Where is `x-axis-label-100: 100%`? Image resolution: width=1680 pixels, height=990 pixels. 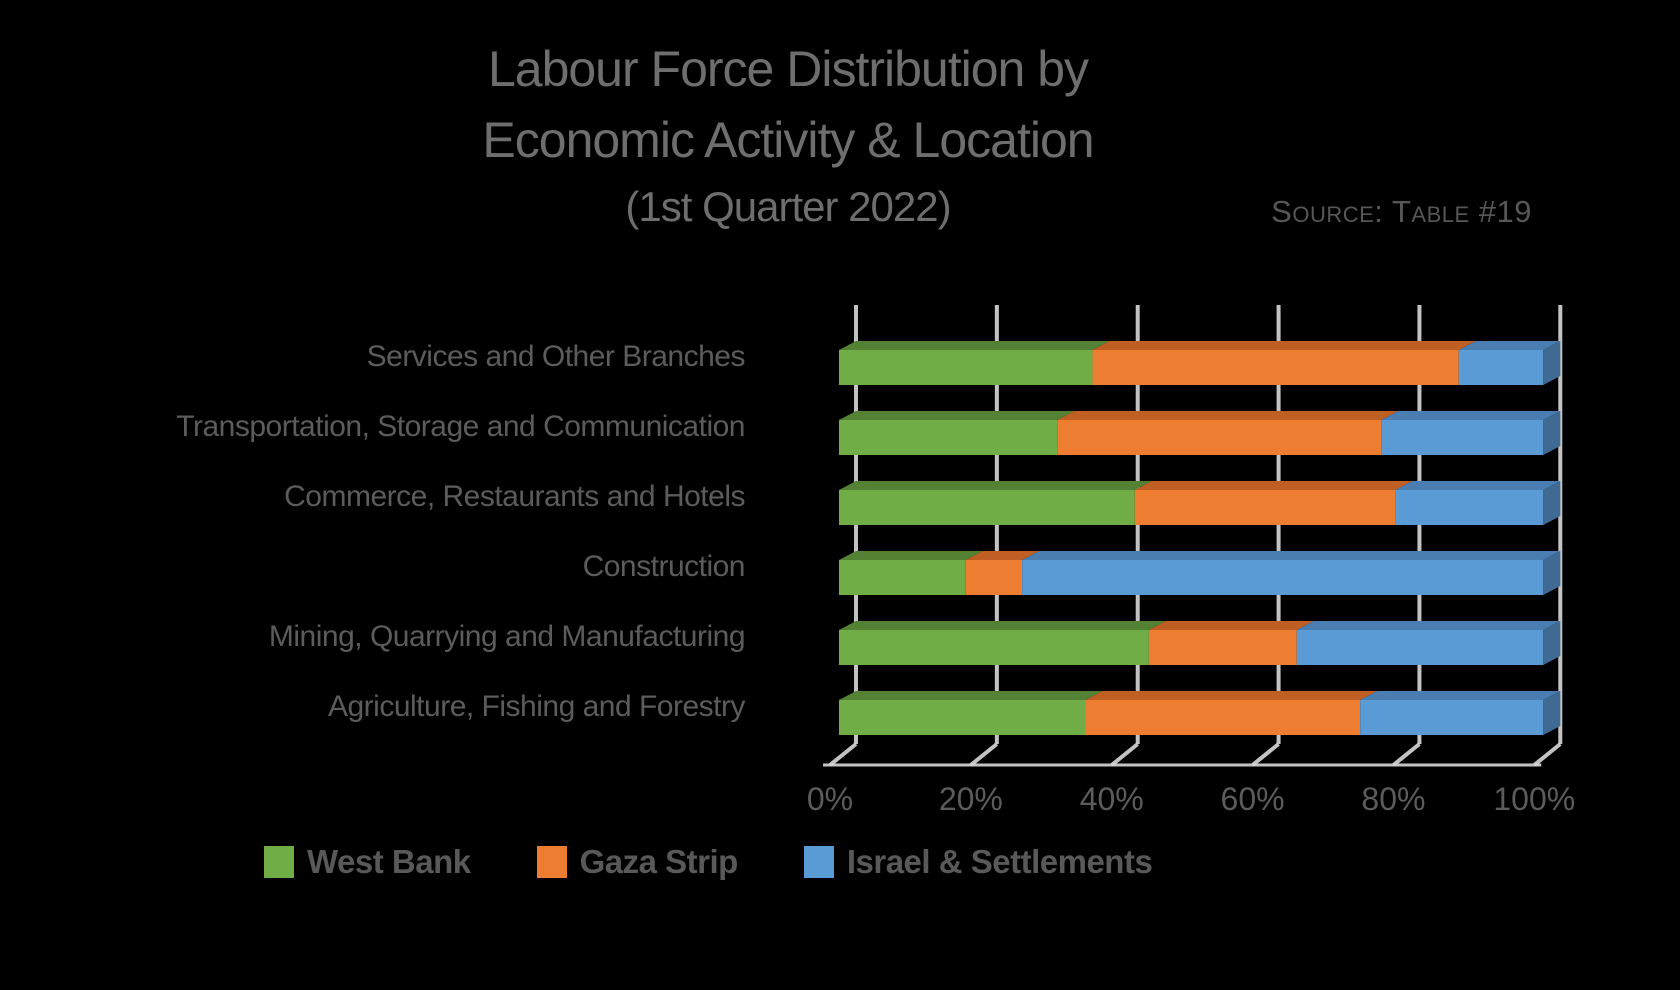
x-axis-label-100: 100% is located at coordinates (1534, 799).